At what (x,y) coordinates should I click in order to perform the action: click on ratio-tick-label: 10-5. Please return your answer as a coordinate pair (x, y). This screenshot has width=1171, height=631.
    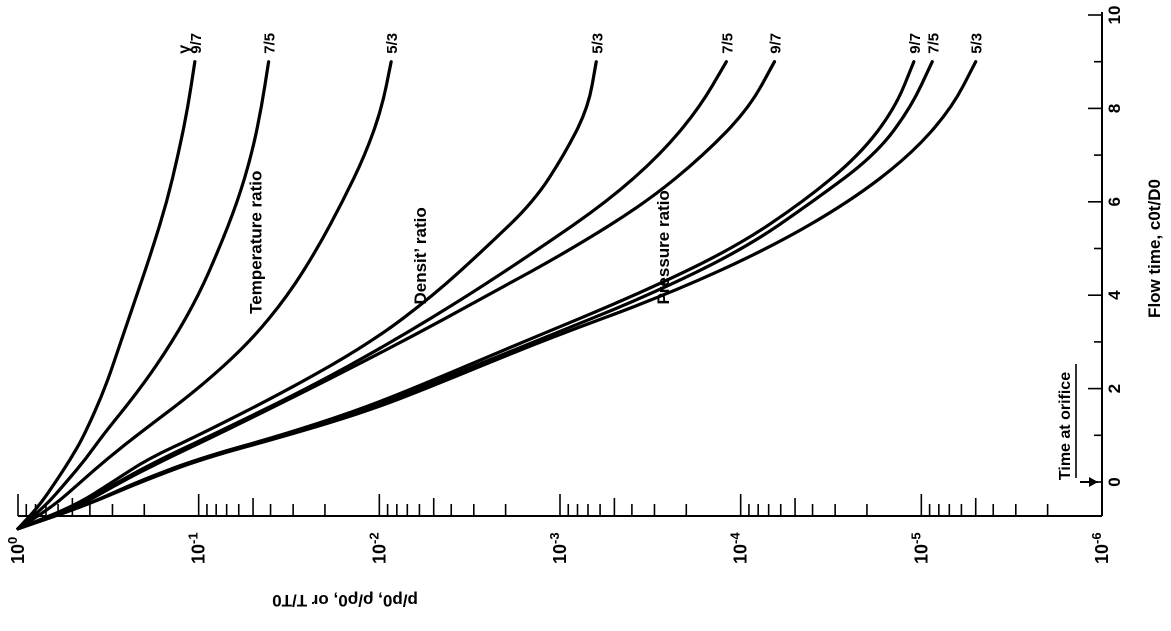
    Looking at the image, I should click on (919, 548).